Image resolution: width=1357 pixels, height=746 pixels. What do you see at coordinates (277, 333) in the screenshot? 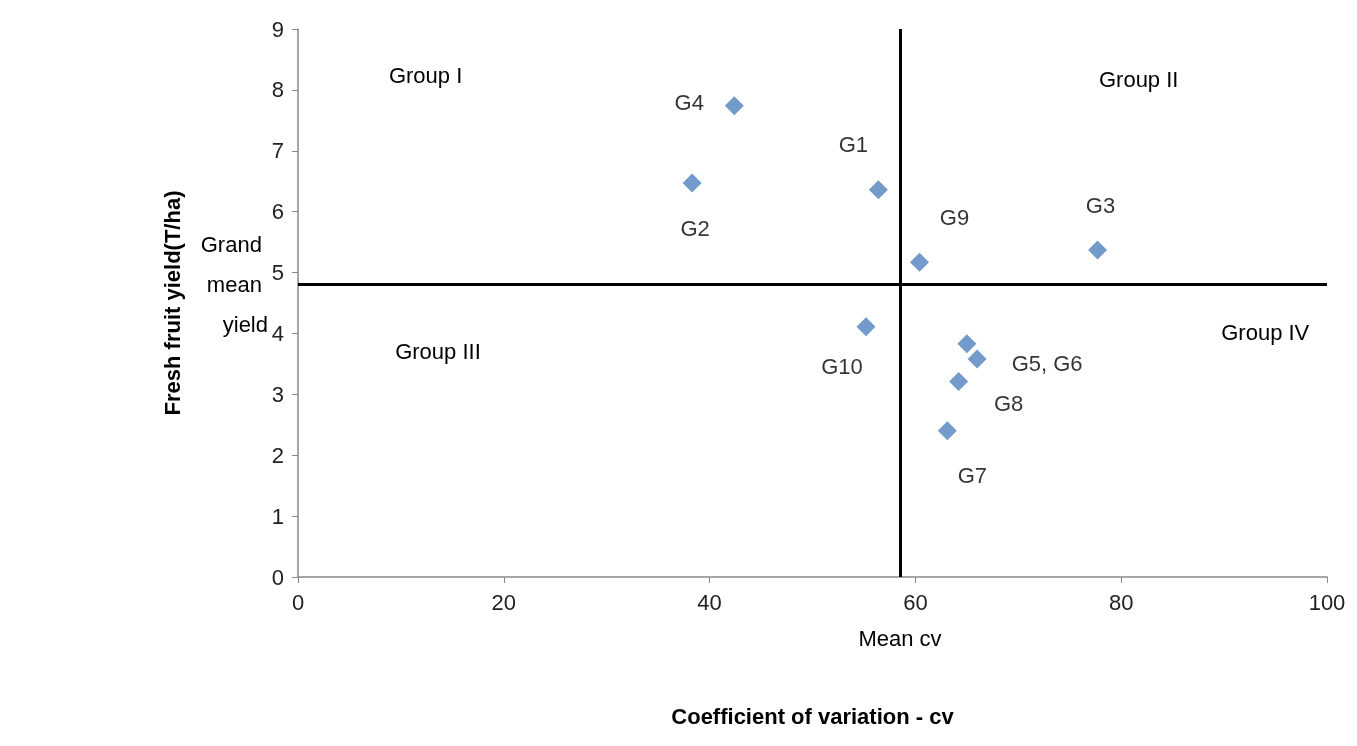
I see `y-tick-label: 4` at bounding box center [277, 333].